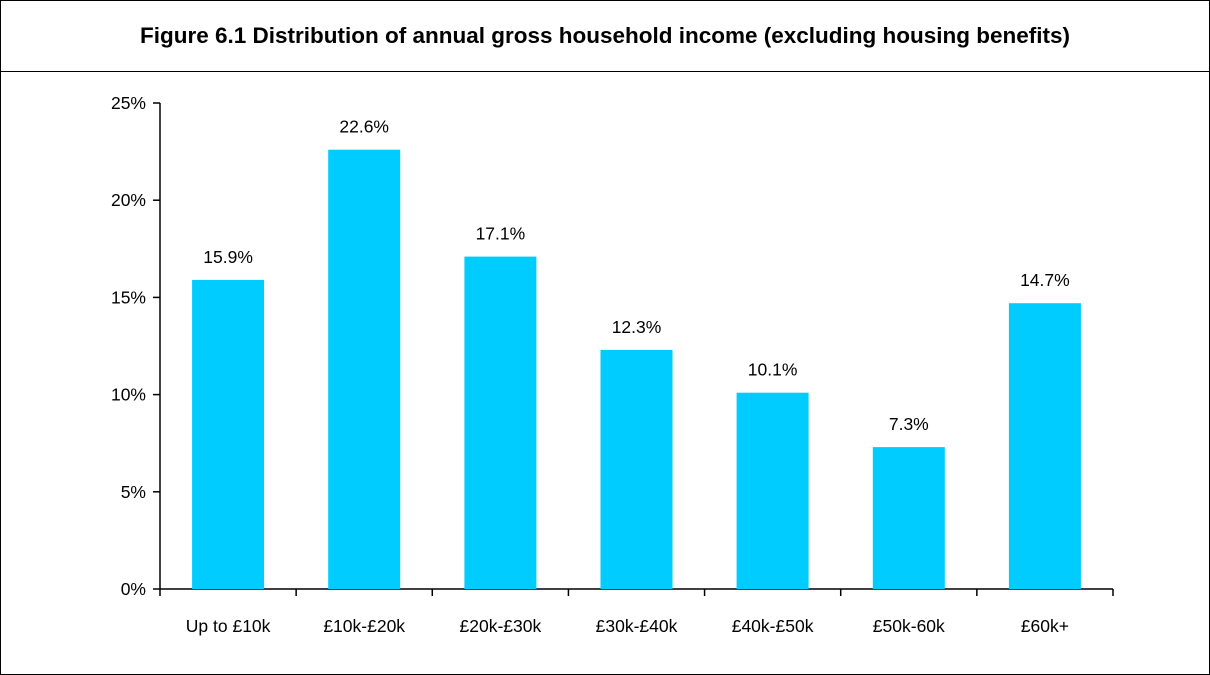  Describe the element at coordinates (364, 626) in the screenshot. I see `x-tick-label-2: £10k-£20k` at that location.